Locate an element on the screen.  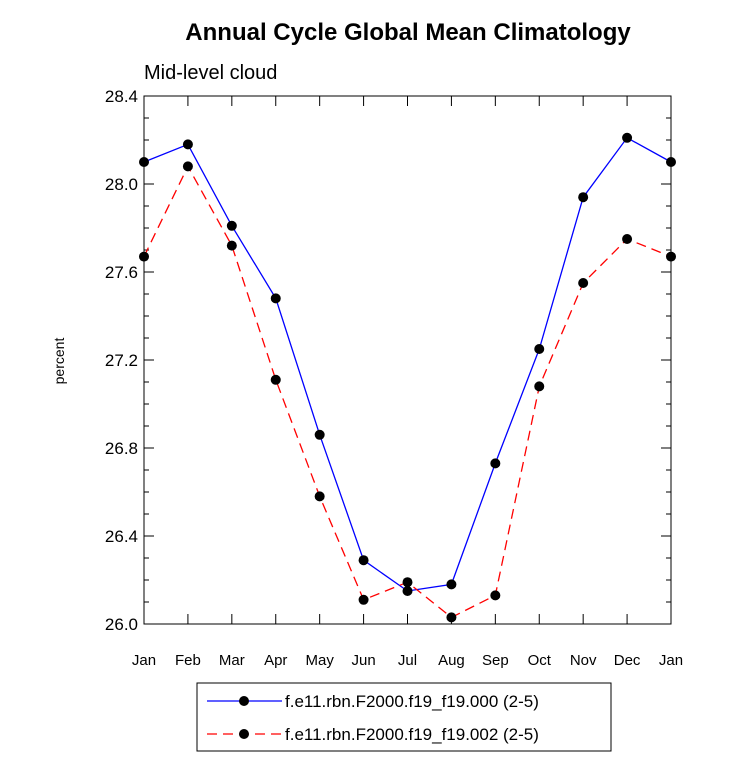
x-tick-label: Nov is located at coordinates (583, 660).